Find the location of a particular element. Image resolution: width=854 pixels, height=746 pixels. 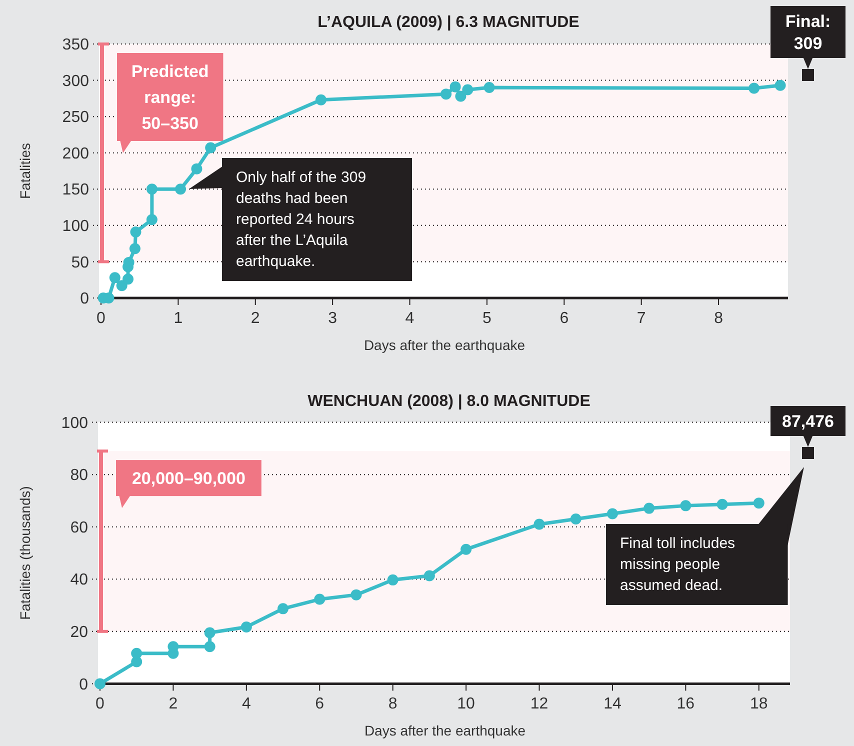

y-tick-label: 250 is located at coordinates (76, 117).